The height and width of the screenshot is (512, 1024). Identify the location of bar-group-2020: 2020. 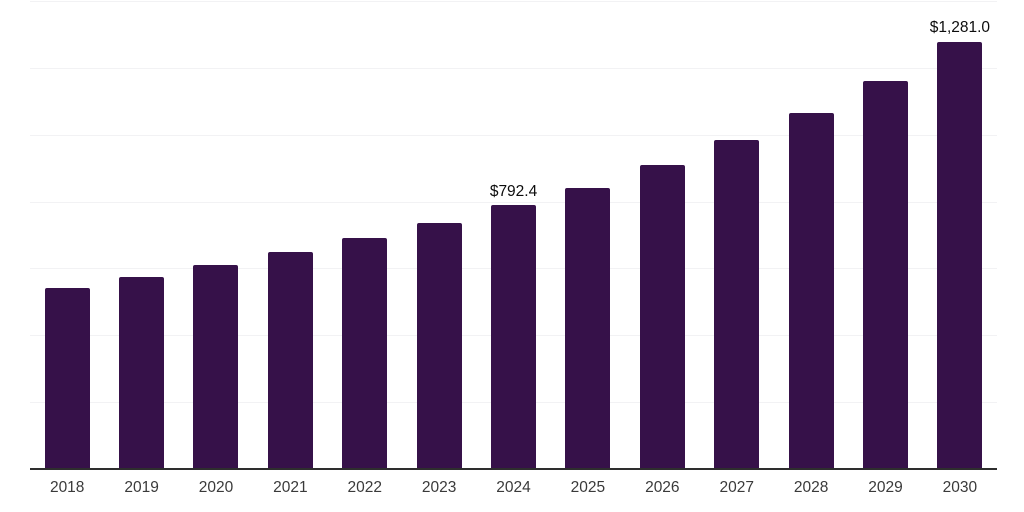
(216, 247).